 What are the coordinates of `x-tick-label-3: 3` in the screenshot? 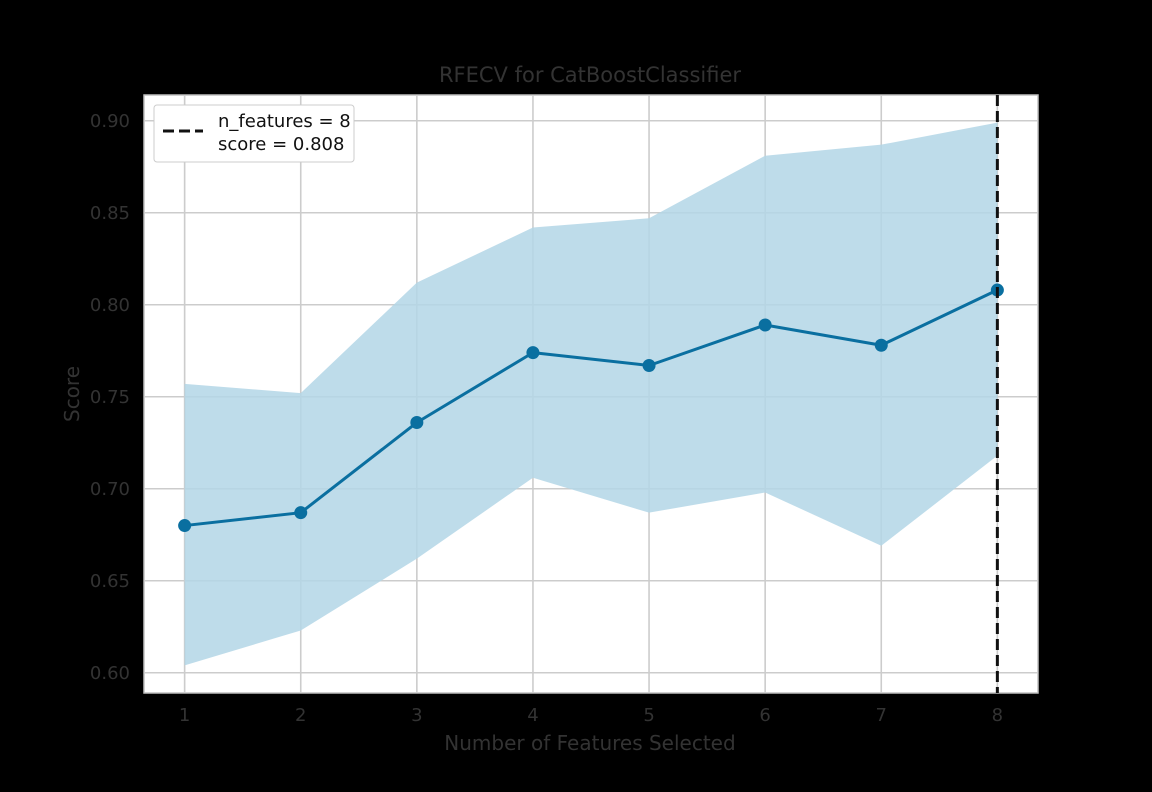 It's located at (416, 715).